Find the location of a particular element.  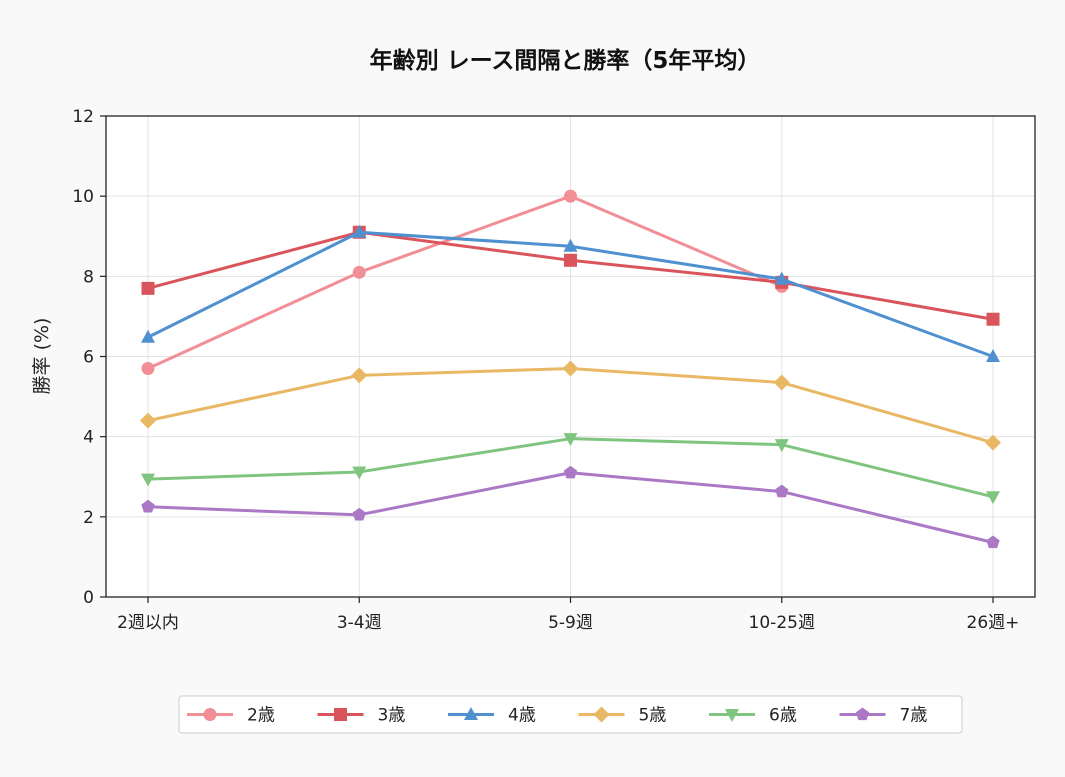

y-tick-label: 0 is located at coordinates (88, 598).